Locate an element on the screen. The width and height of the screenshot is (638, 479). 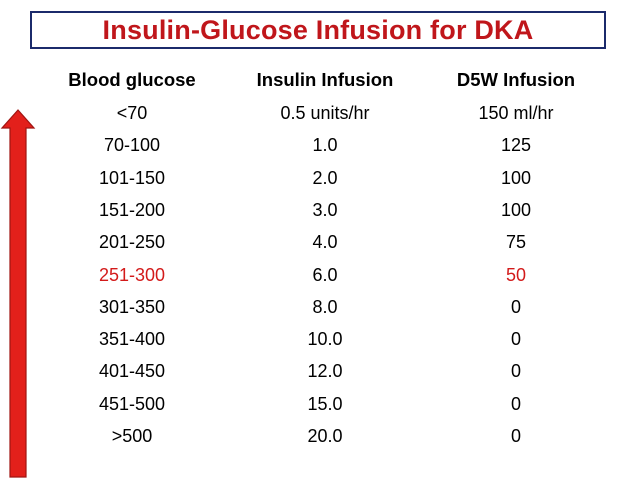
cell-d5w-infusion: 75 is located at coordinates (516, 242).